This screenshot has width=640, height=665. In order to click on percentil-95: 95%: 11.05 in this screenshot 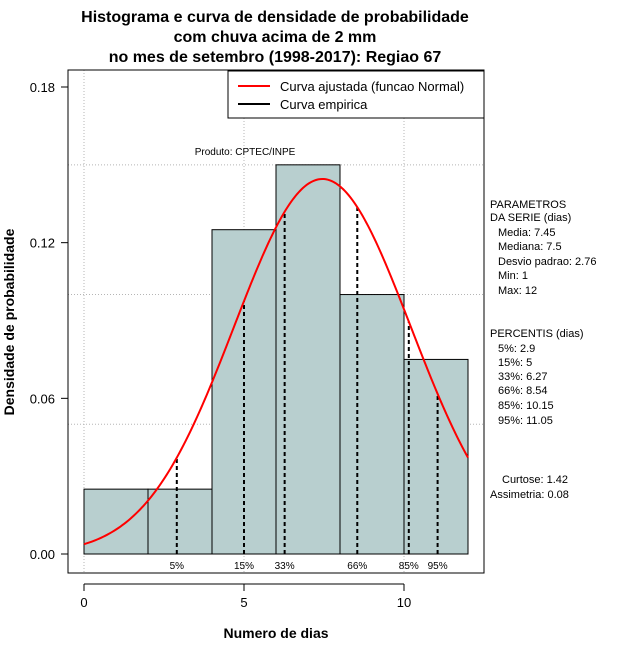, I will do `click(525, 421)`.